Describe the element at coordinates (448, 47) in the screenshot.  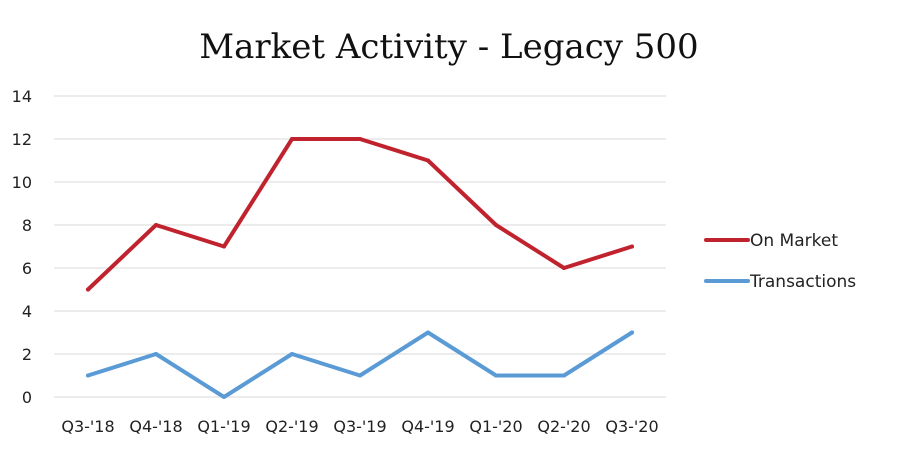
I see `chart-title: Market Activity - Legacy 500` at that location.